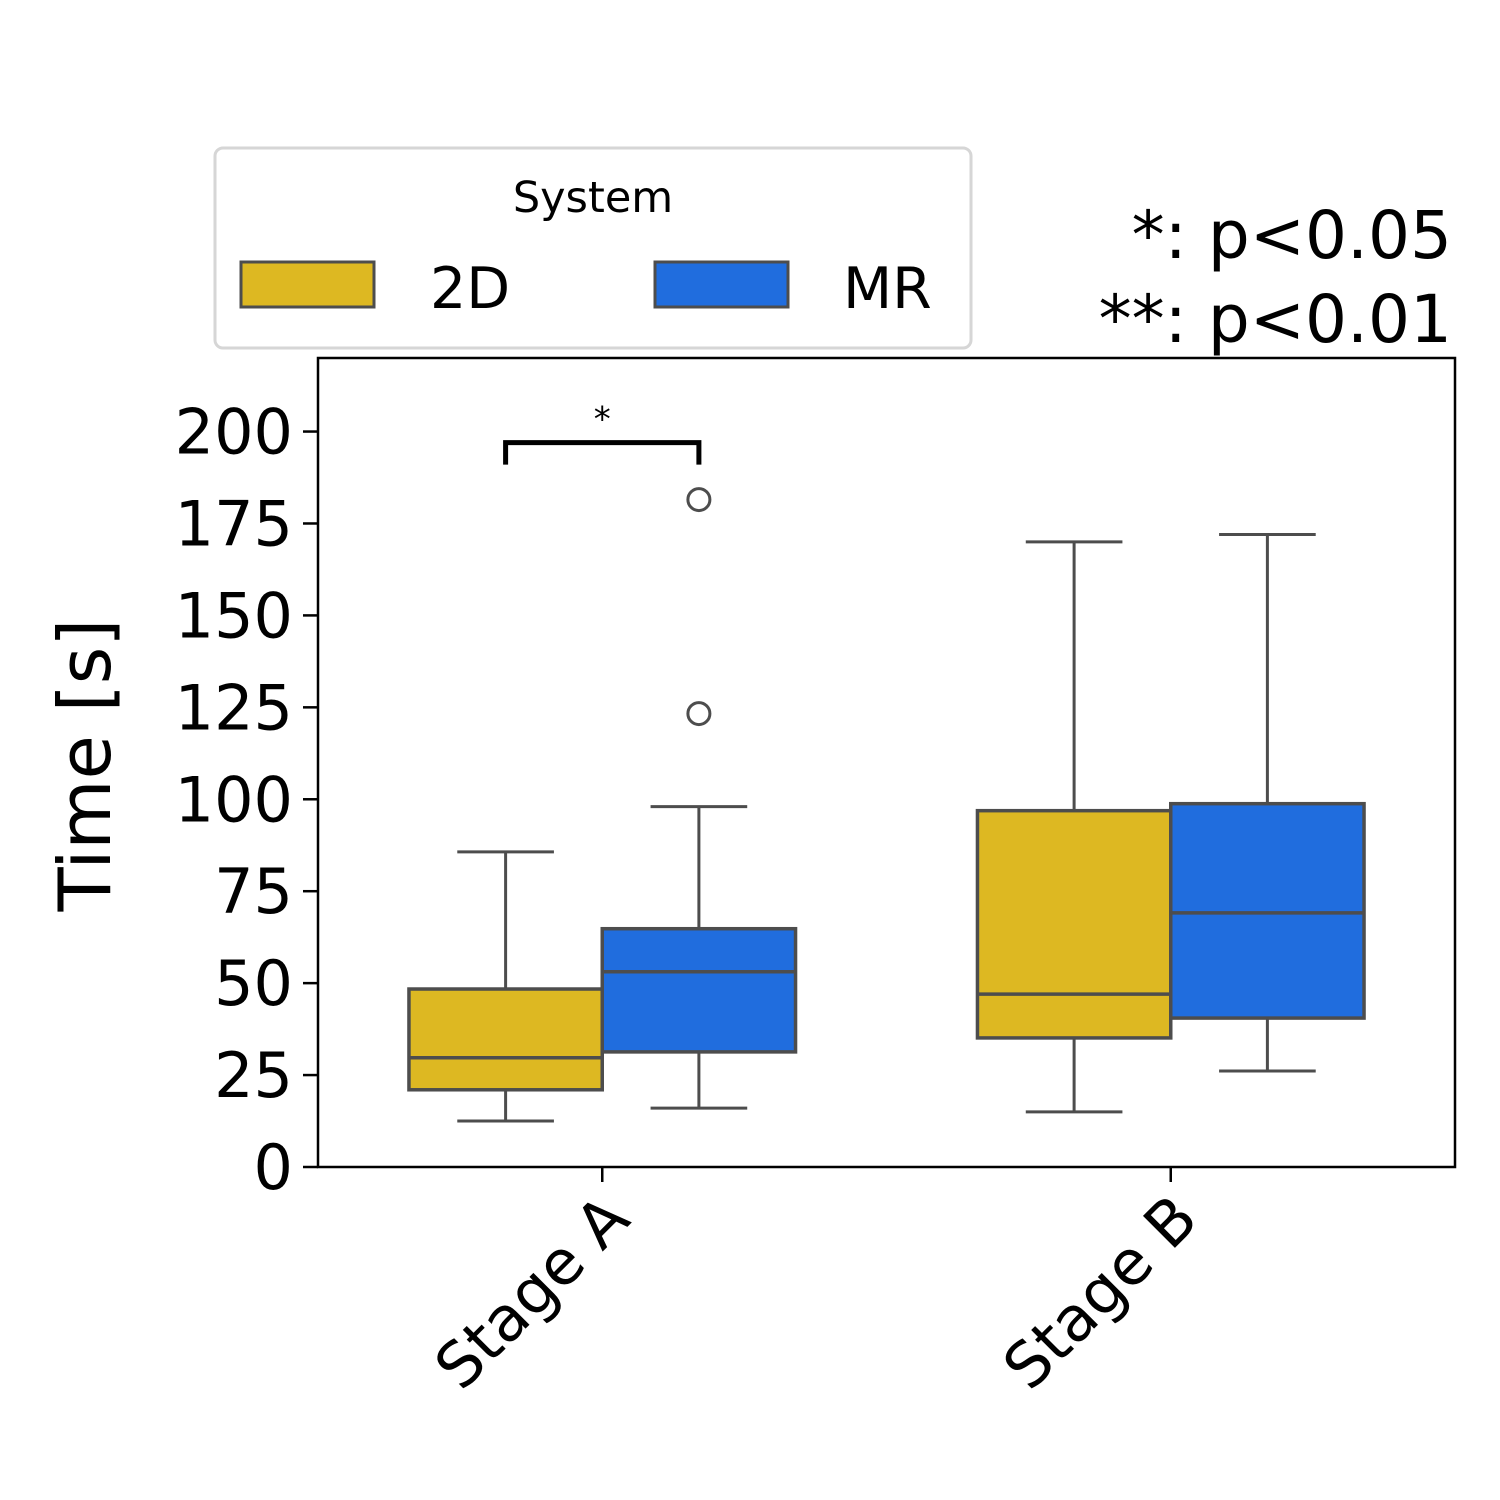  Describe the element at coordinates (234, 432) in the screenshot. I see `y-tick-label: 200` at that location.